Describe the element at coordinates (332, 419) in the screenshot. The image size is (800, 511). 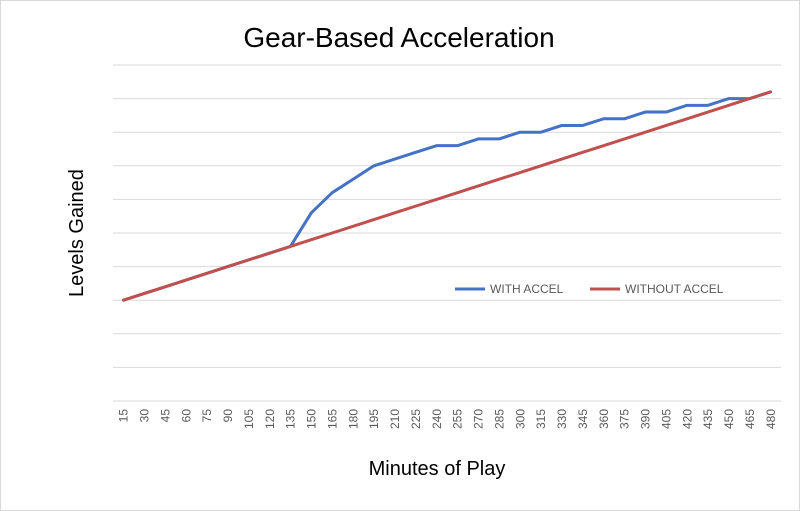
I see `x-tick-label: 165` at that location.